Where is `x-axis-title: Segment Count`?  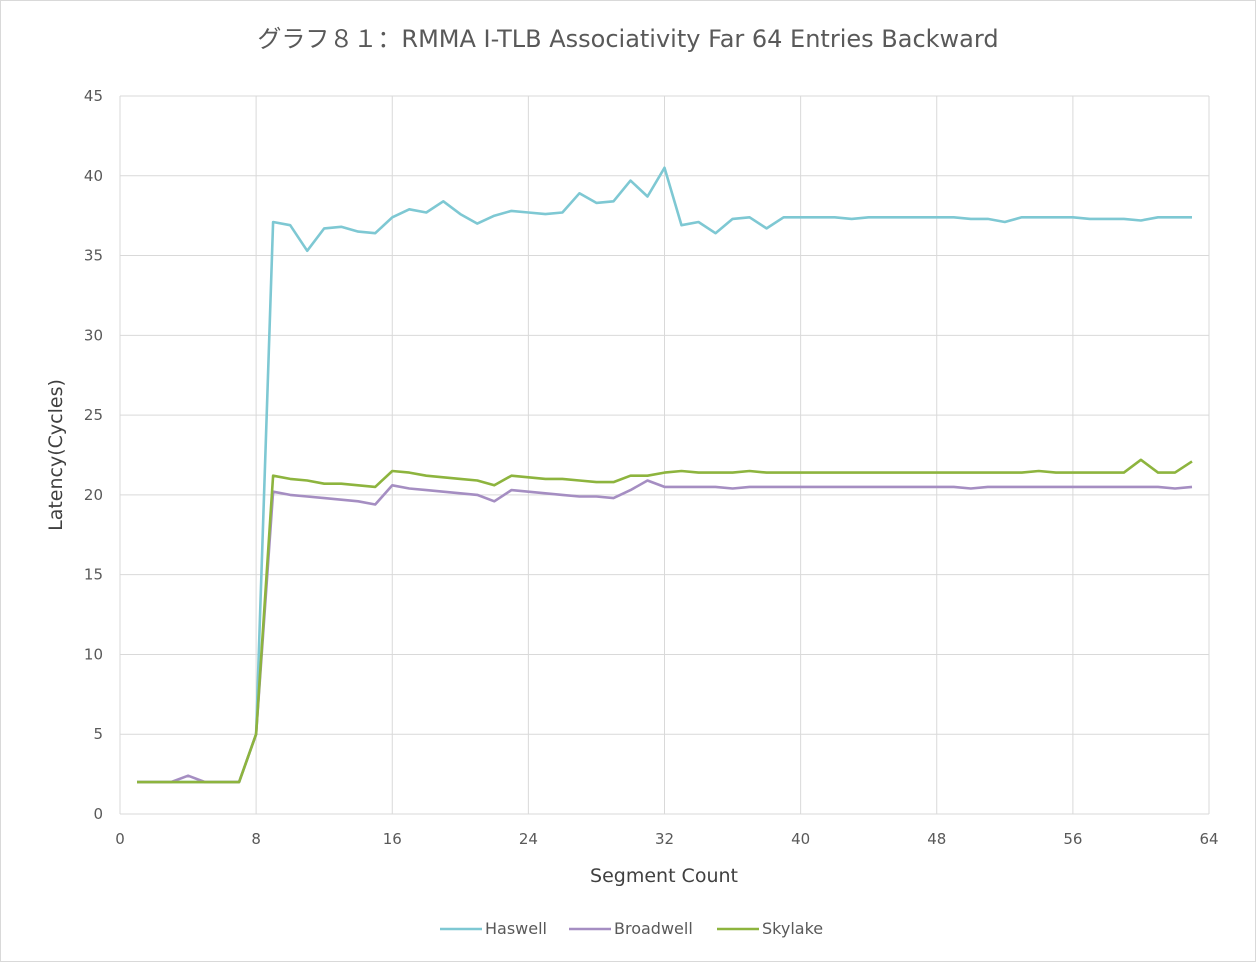 x-axis-title: Segment Count is located at coordinates (664, 876).